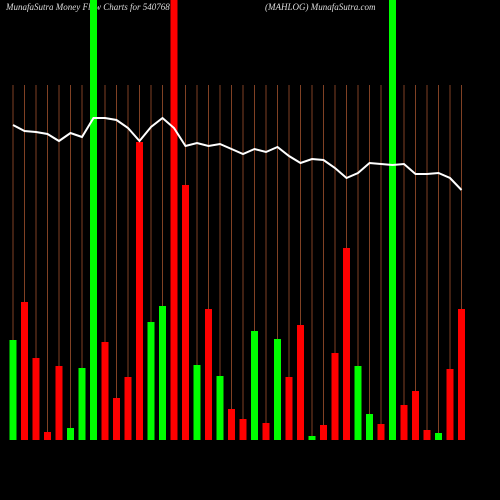 This screenshot has width=500, height=500. I want to click on chart-title: MunafaSutra Money Flow Charts for 540768, so click(87, 7).